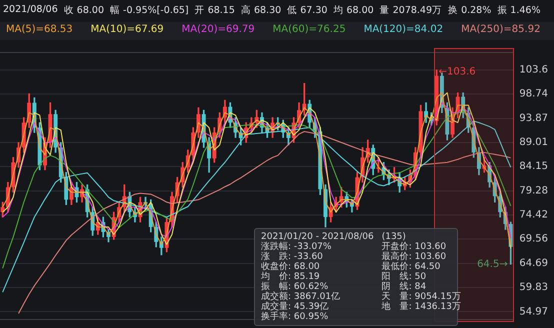  I want to click on y-tick-label: 84.15, so click(533, 166).